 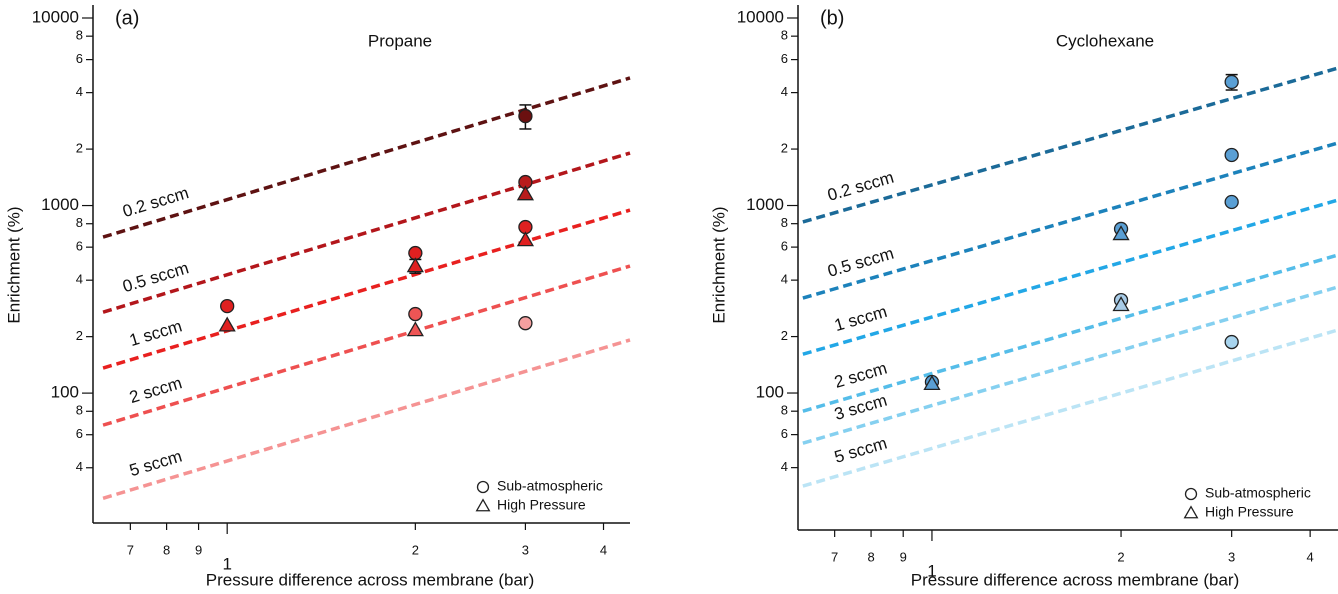 I want to click on line-label: 0.2 sccm, so click(x=155, y=202).